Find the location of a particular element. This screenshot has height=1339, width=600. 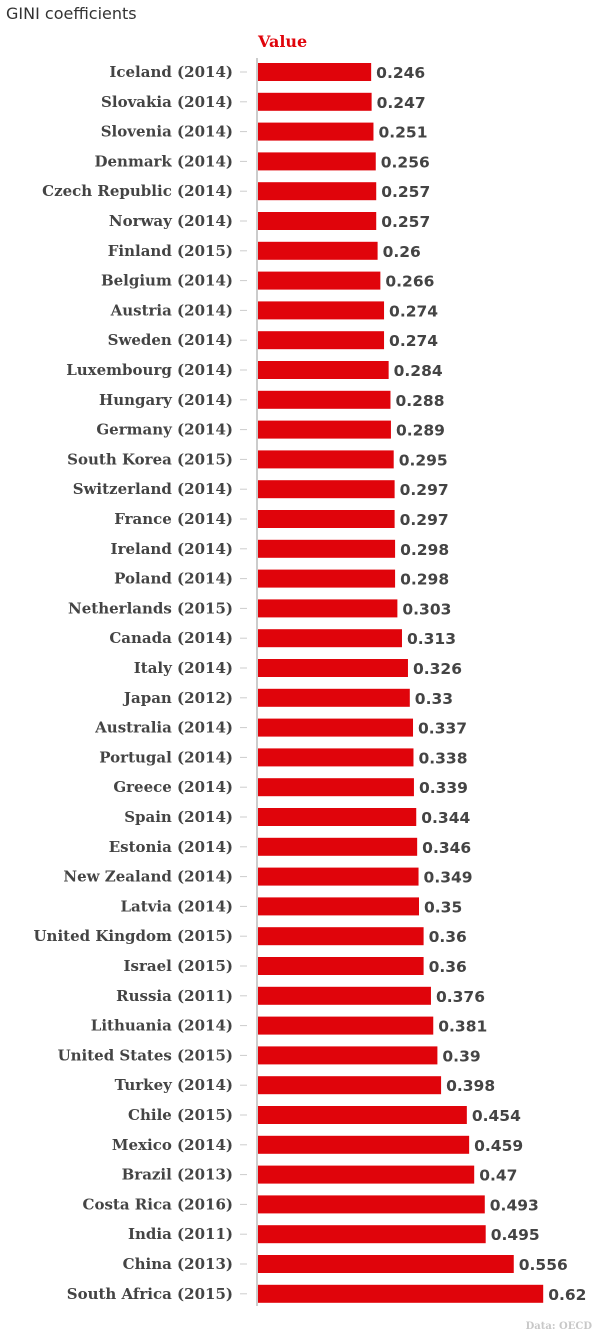

category-label: Israel (2015) is located at coordinates (179, 966).